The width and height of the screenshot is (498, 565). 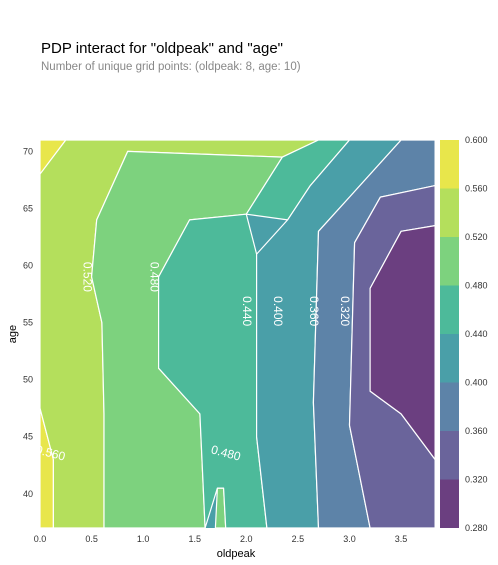 I want to click on y-axis-label: age, so click(x=13, y=334).